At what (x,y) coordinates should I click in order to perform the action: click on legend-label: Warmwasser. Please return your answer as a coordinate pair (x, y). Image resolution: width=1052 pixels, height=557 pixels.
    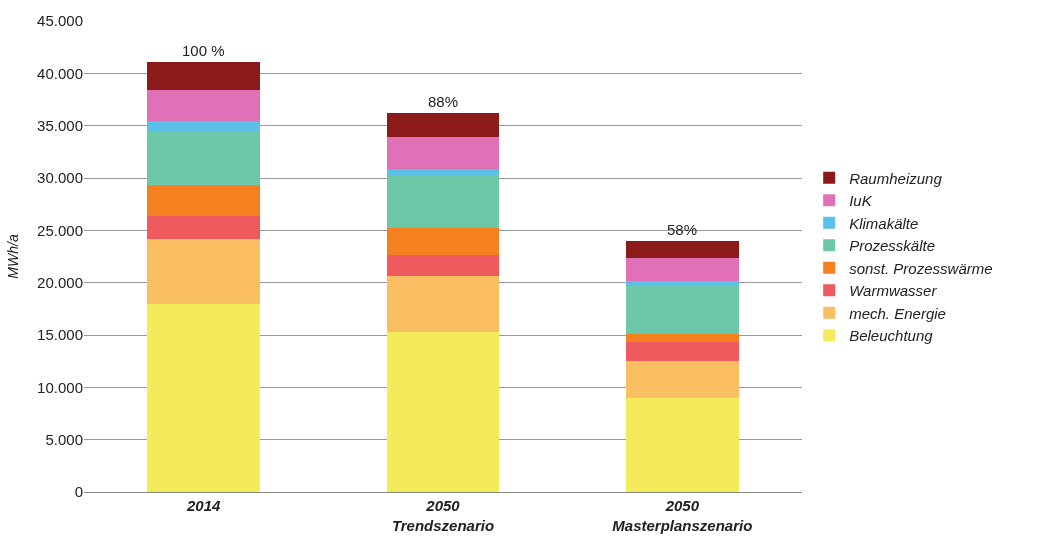
    Looking at the image, I should click on (893, 291).